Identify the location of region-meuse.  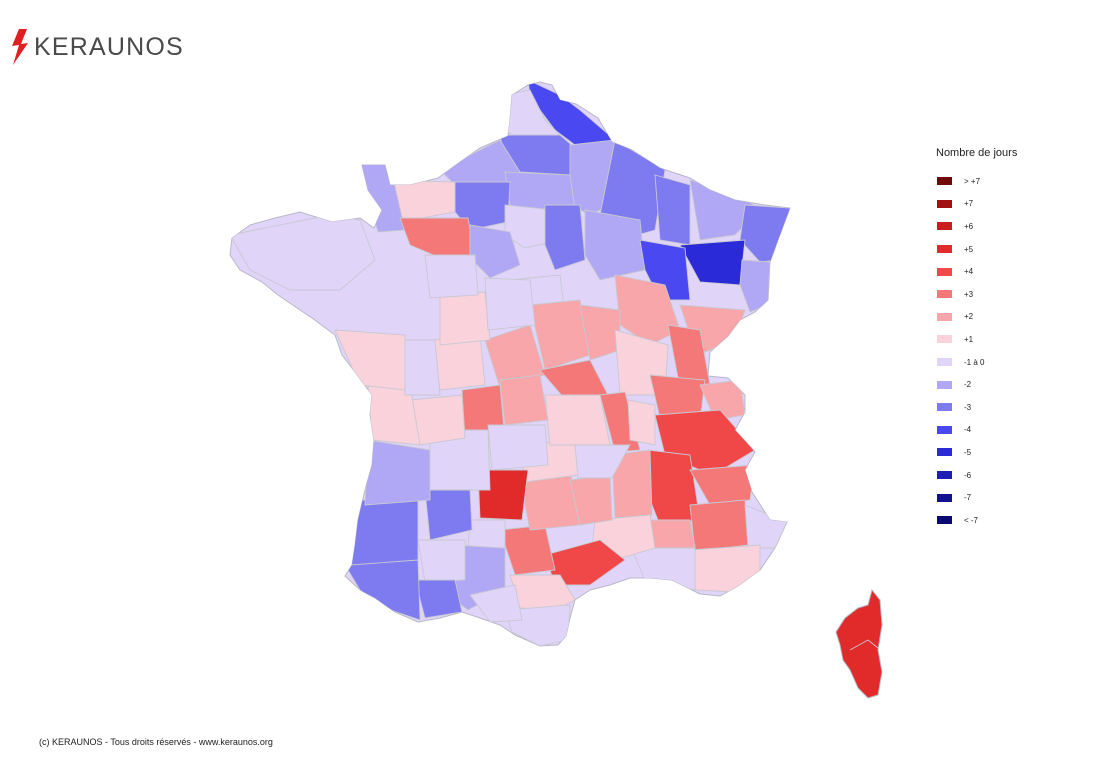
(672, 210).